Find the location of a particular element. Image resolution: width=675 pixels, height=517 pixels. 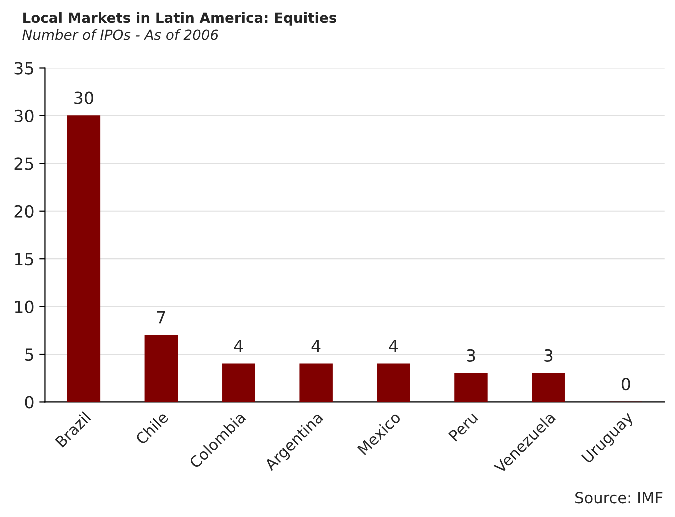

y-tick-label: 30 is located at coordinates (24, 116).